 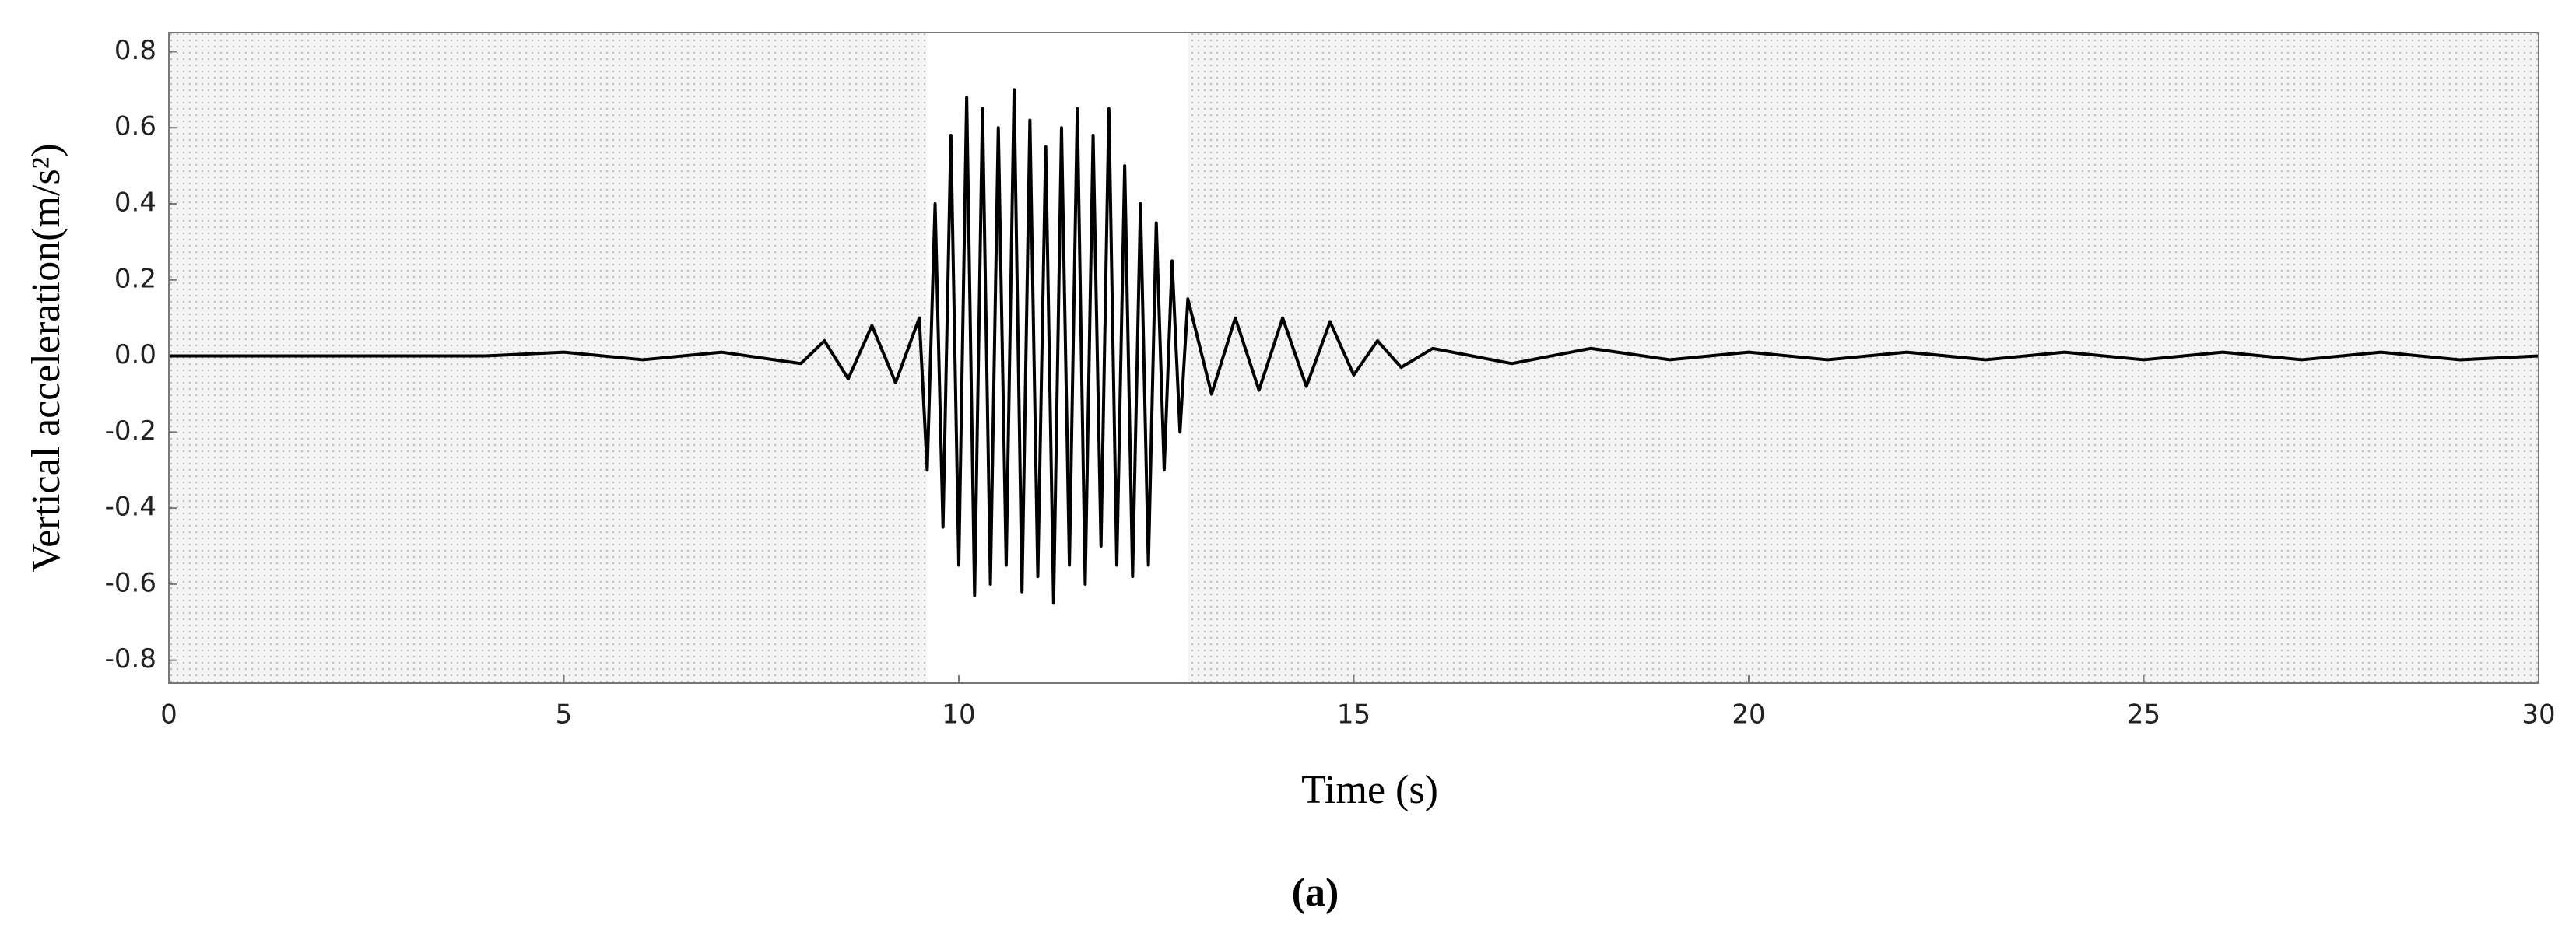 I want to click on x-tick-label: 5, so click(x=564, y=715).